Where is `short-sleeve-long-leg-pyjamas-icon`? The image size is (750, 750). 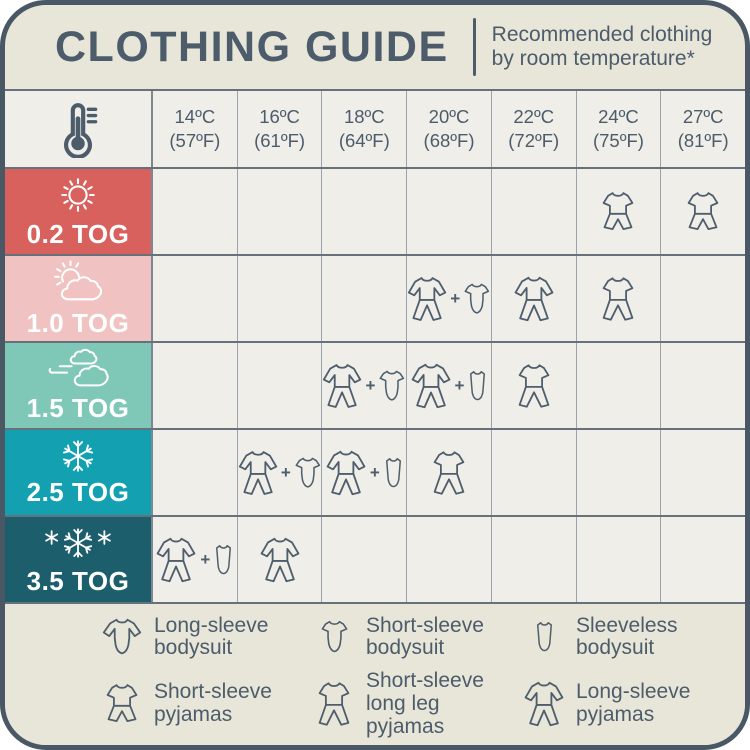
short-sleeve-long-leg-pyjamas-icon is located at coordinates (449, 473).